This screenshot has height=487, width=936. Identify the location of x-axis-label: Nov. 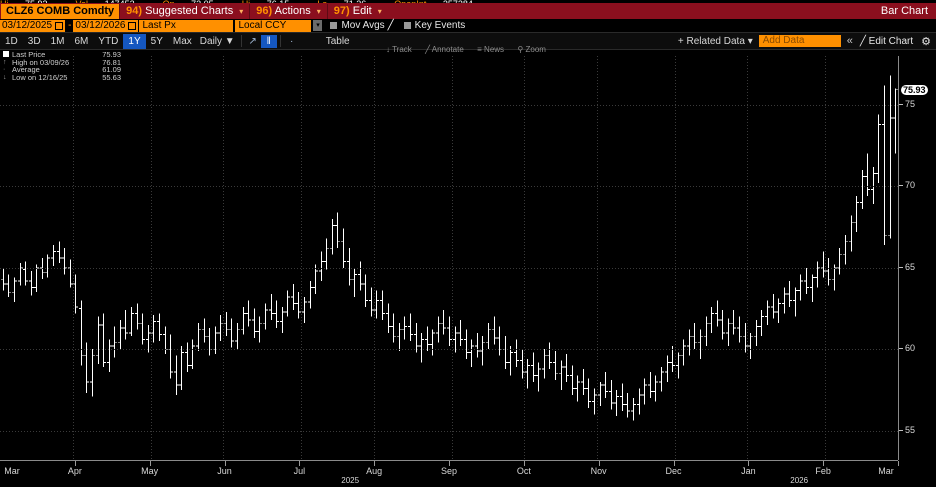
(598, 471).